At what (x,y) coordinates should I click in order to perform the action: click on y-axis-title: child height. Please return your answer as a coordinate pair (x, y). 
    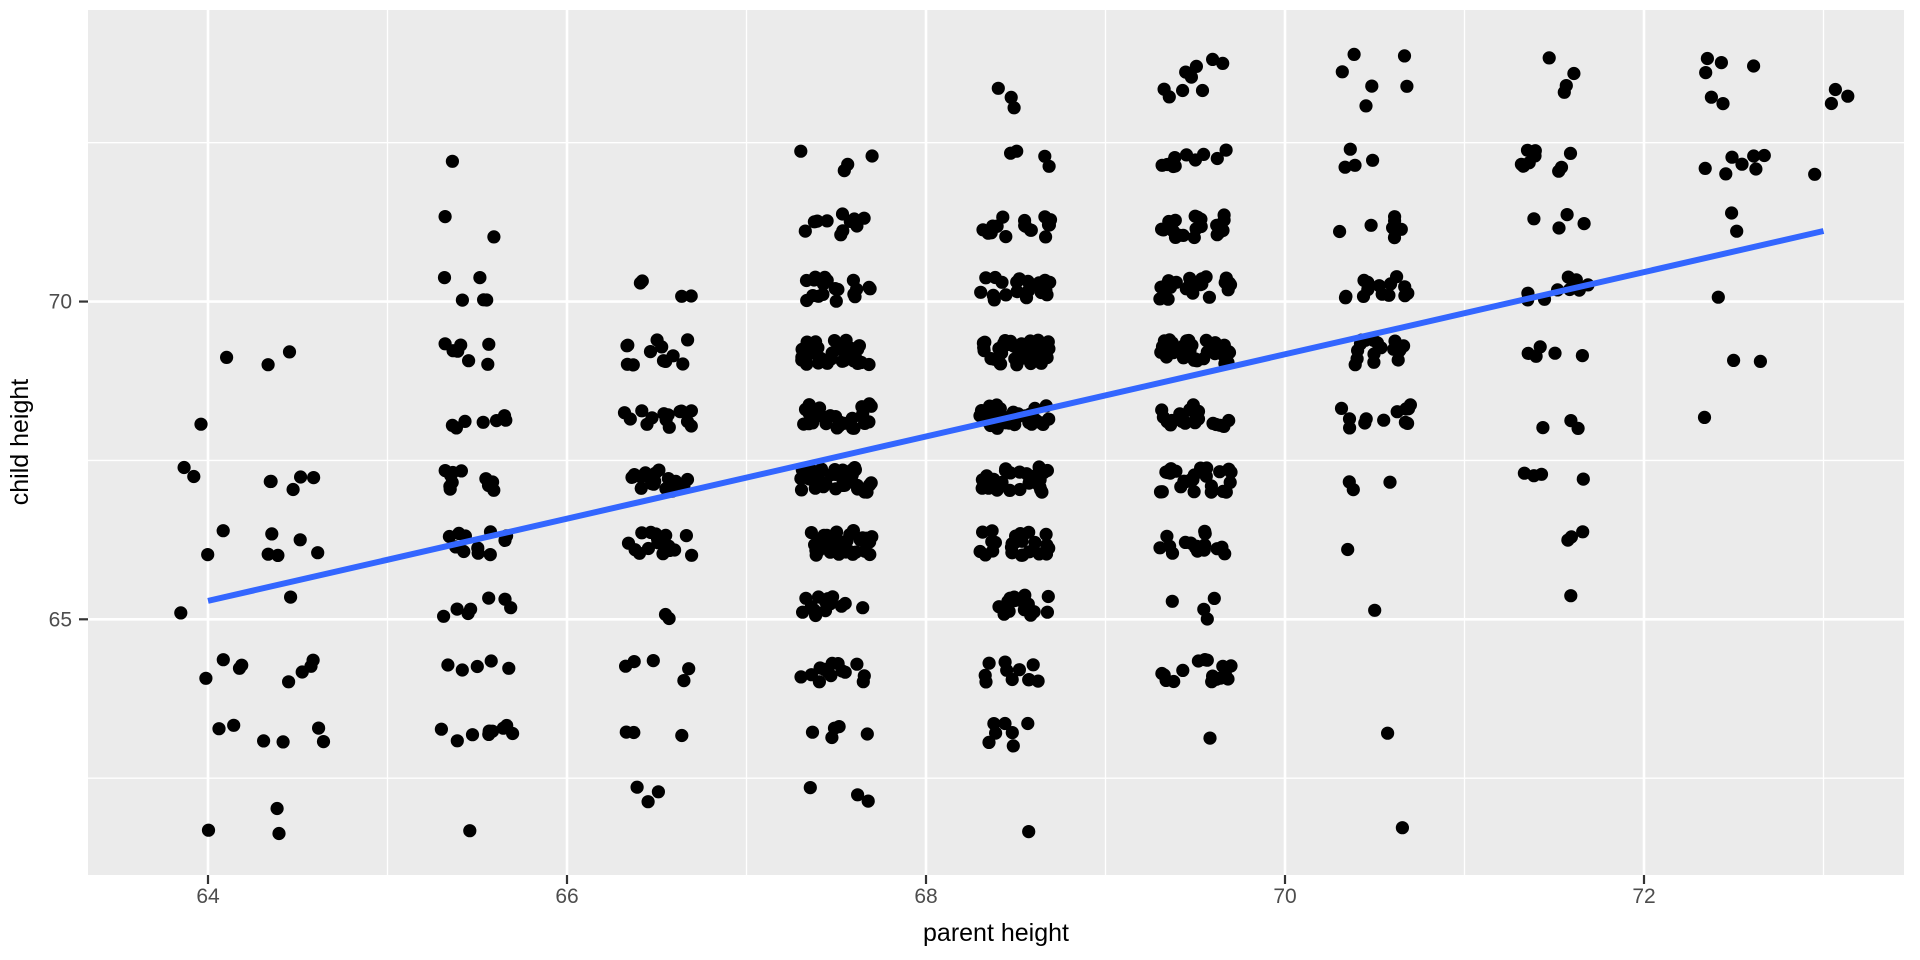
    Looking at the image, I should click on (20, 442).